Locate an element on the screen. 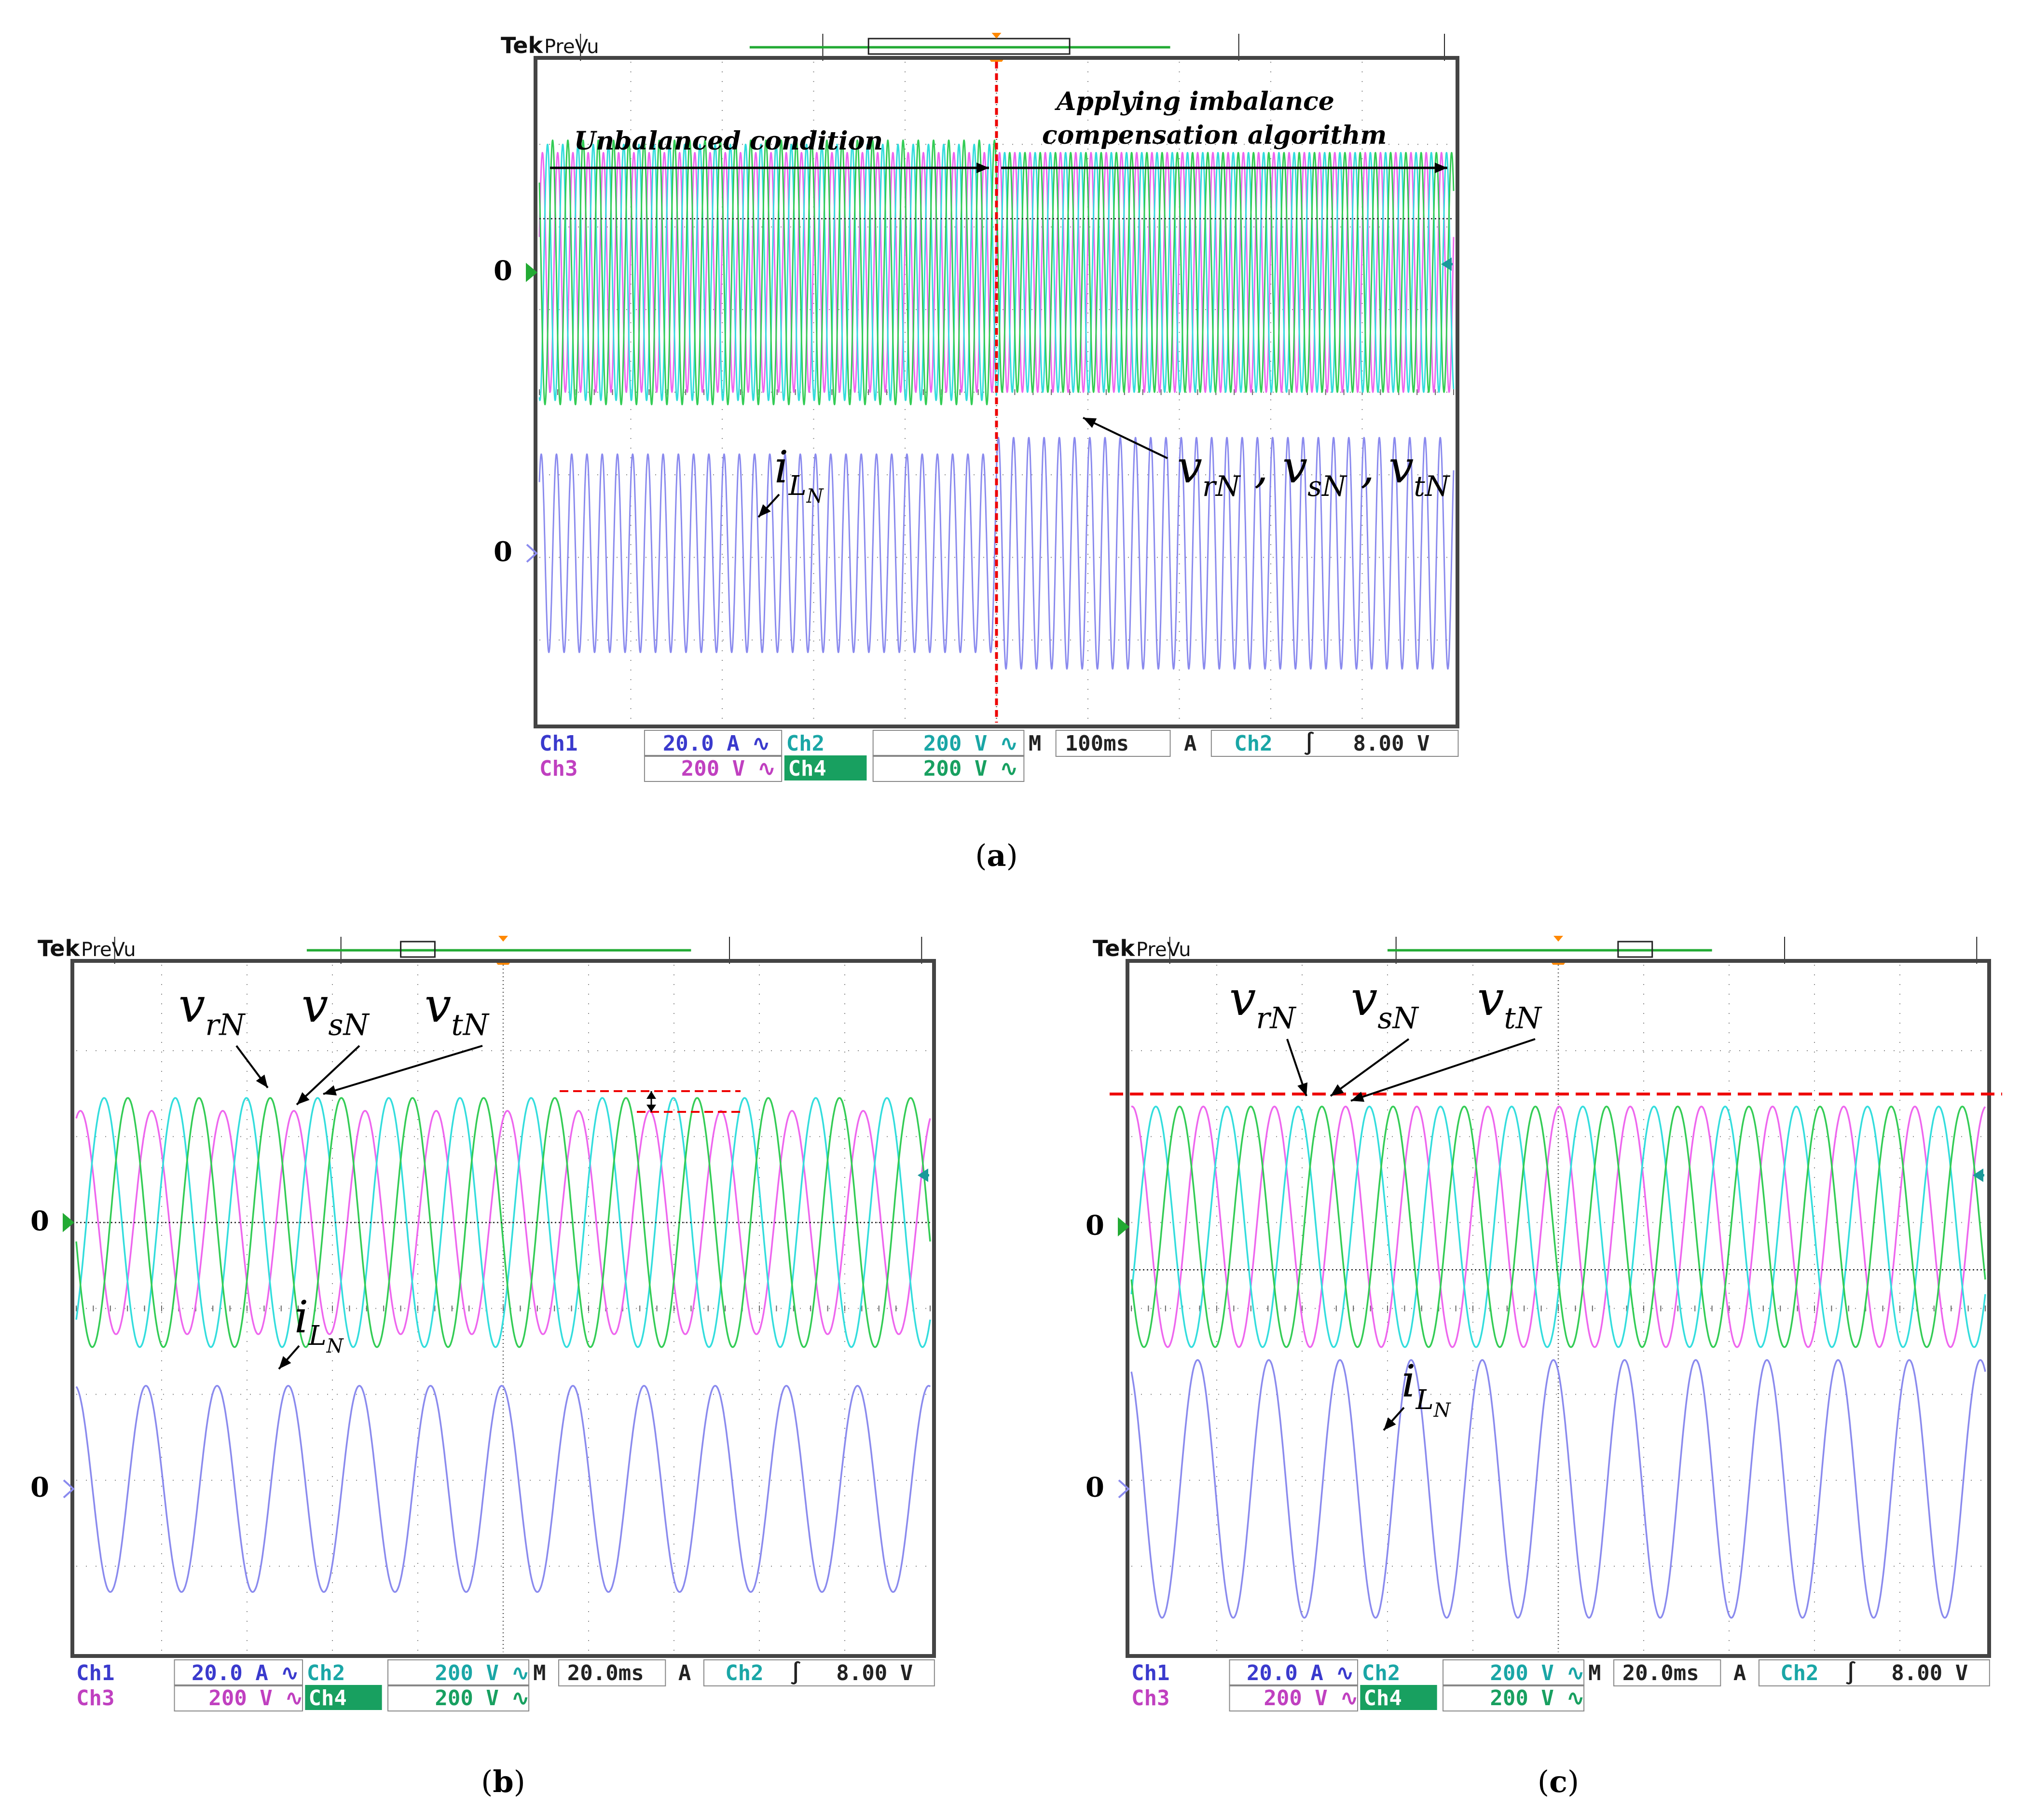  caption-letter: c is located at coordinates (1558, 1782).